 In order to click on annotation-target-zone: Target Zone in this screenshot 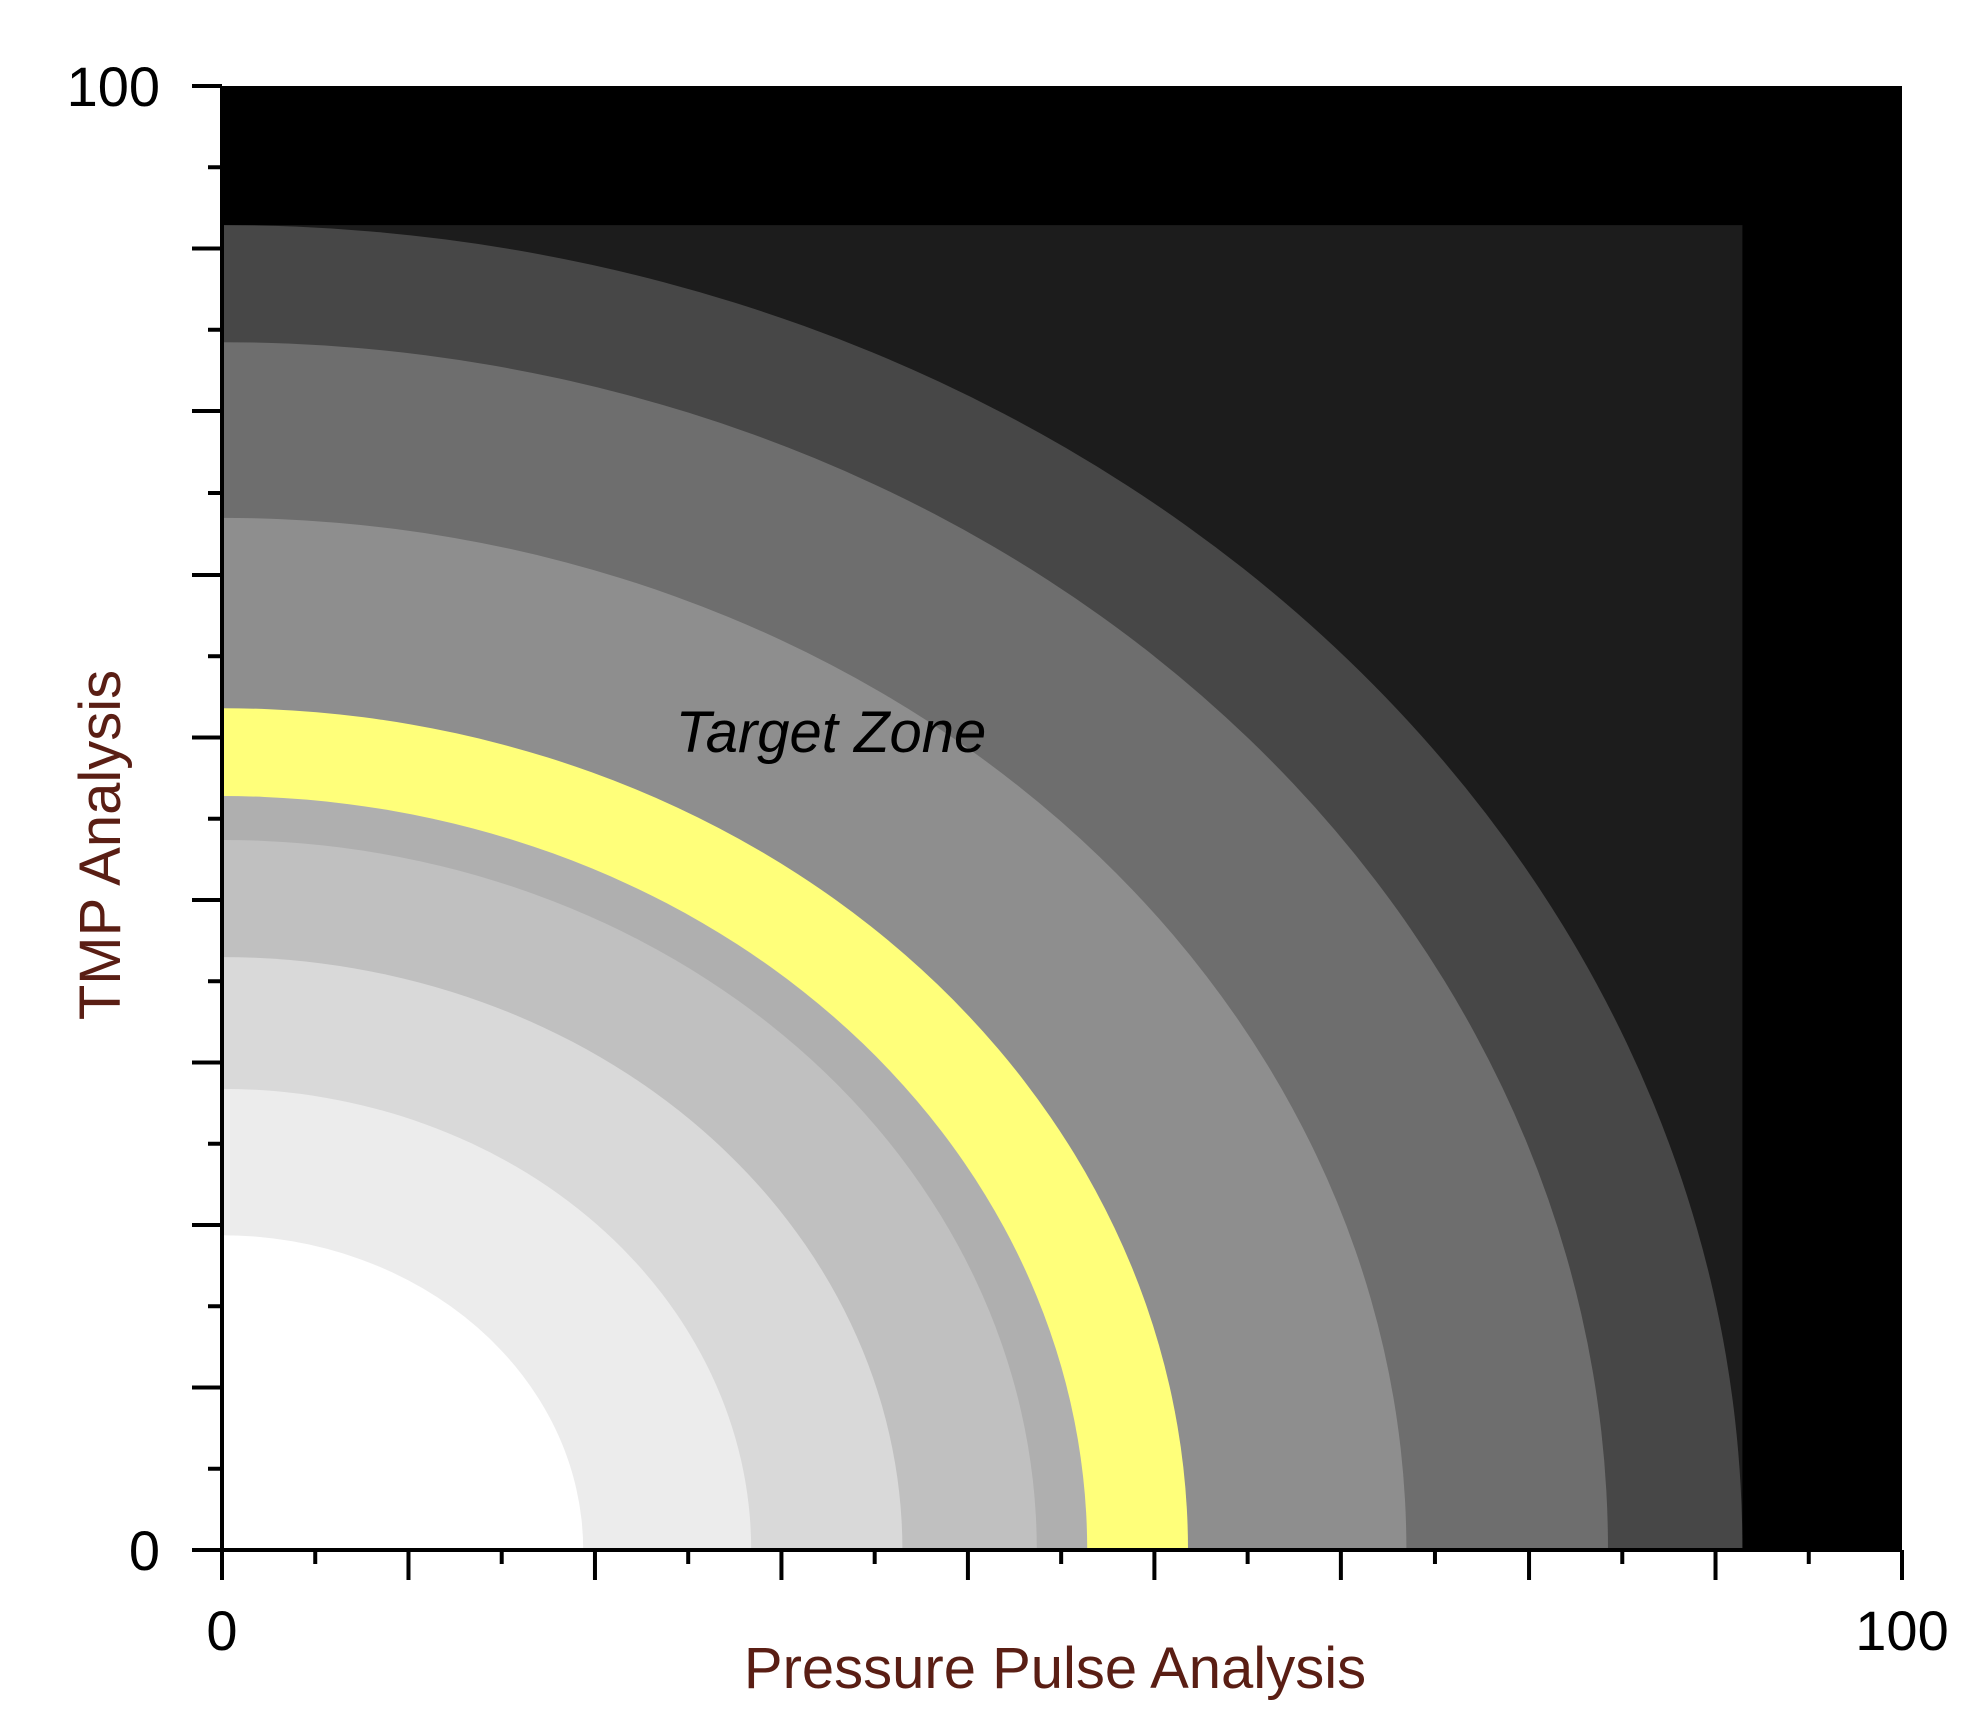, I will do `click(831, 732)`.